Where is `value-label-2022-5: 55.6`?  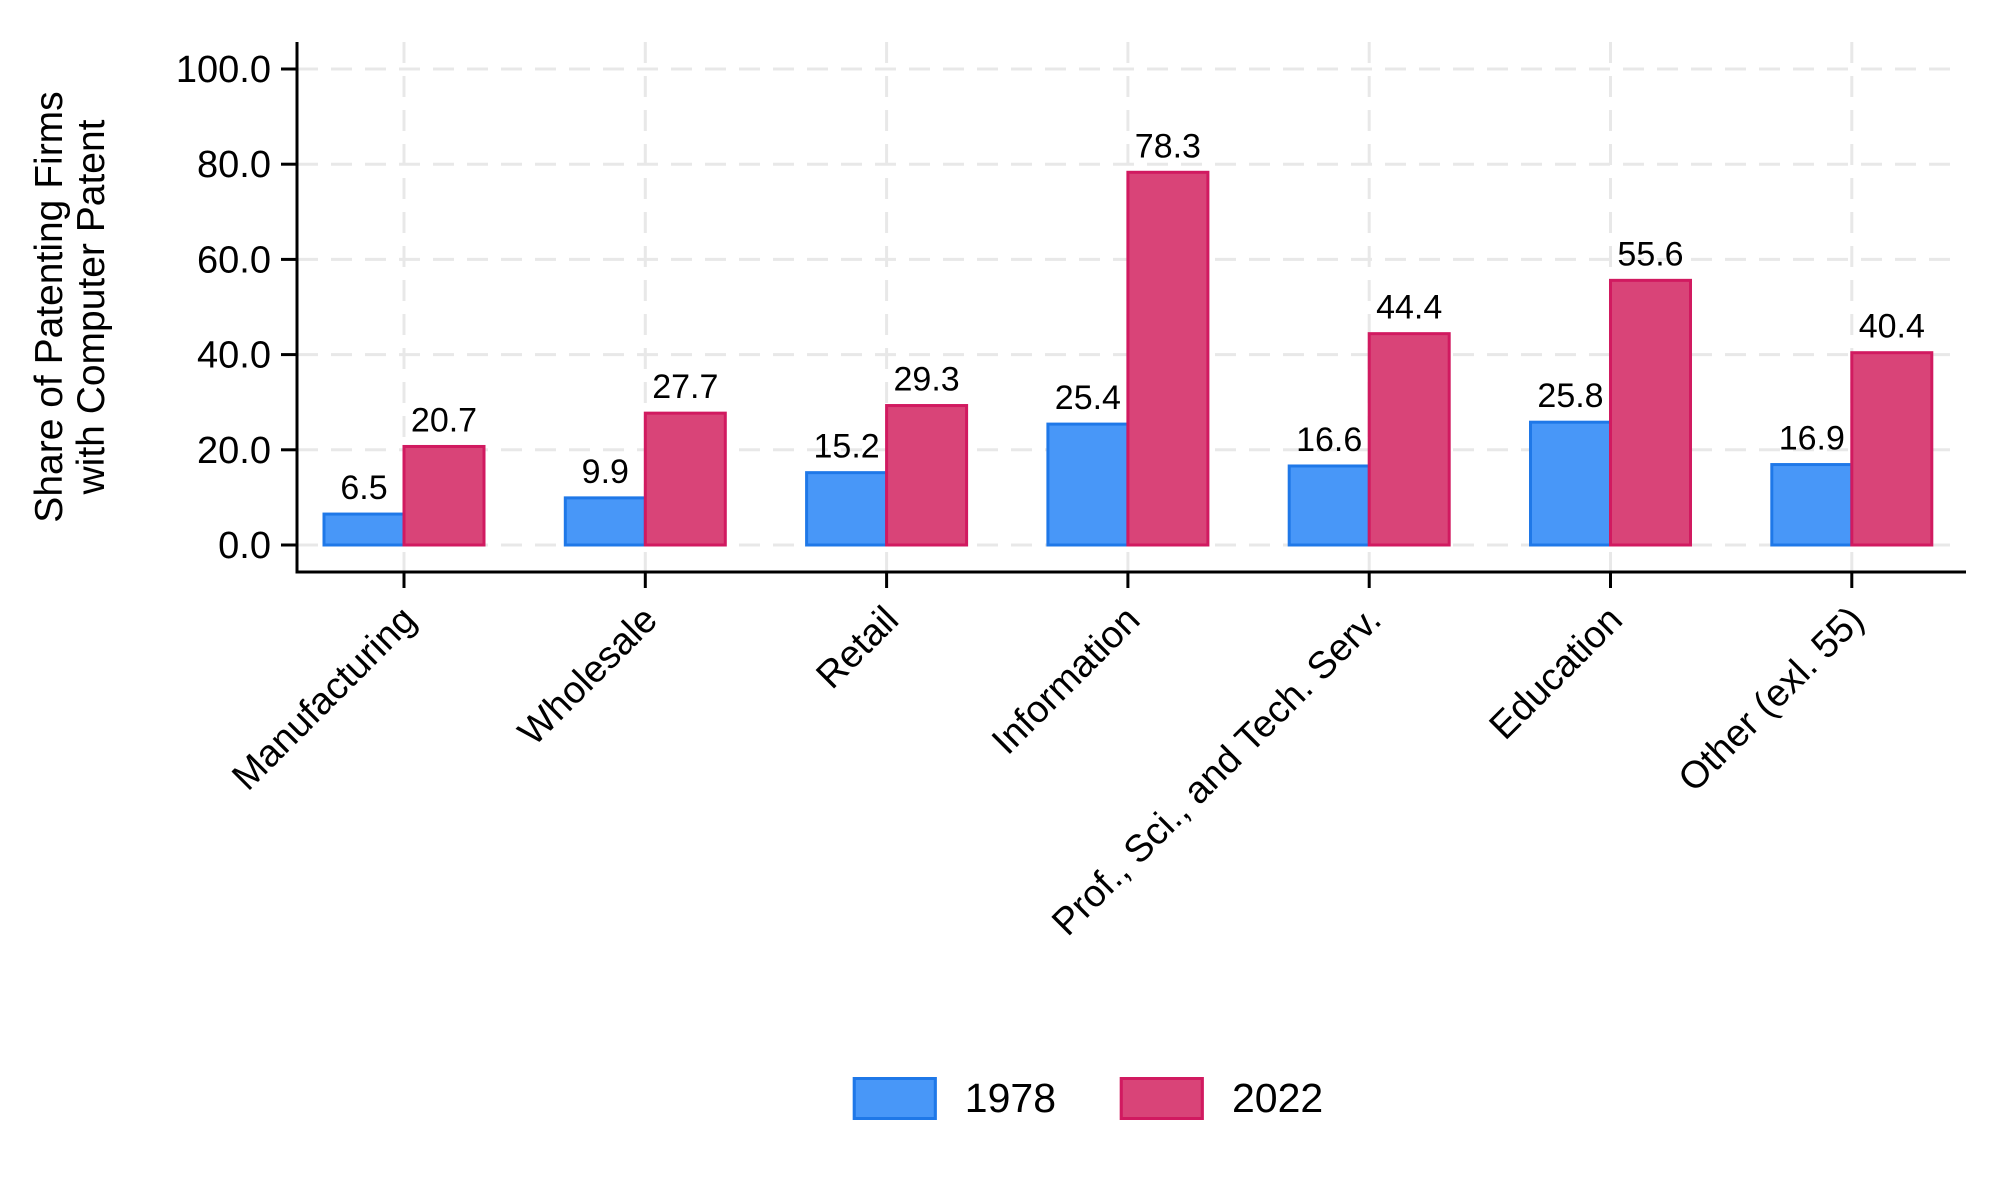 value-label-2022-5: 55.6 is located at coordinates (1650, 254).